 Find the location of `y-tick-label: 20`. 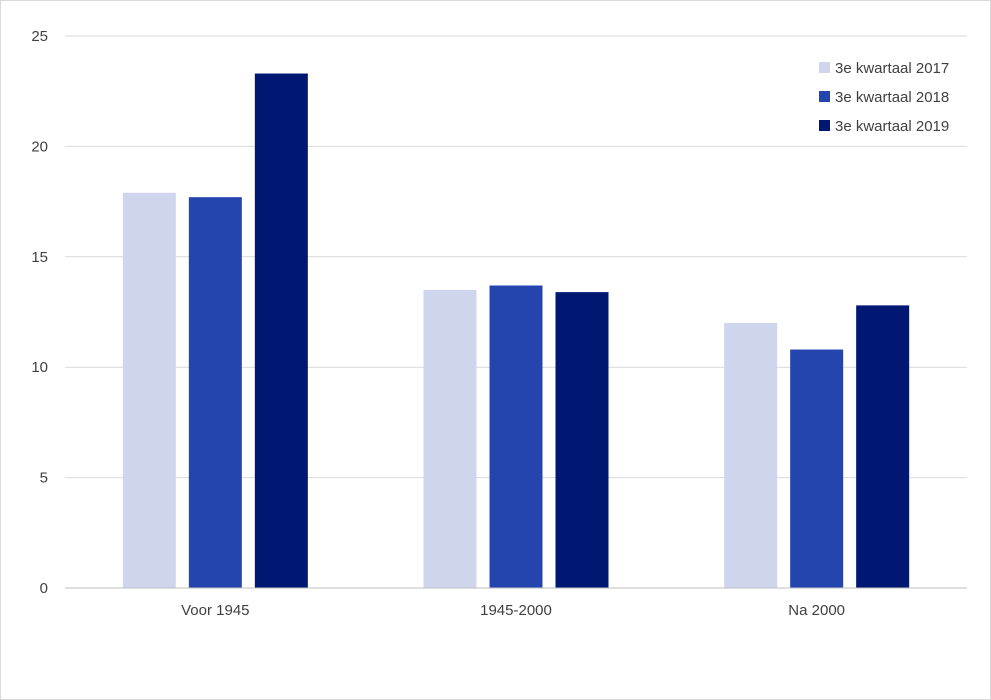

y-tick-label: 20 is located at coordinates (39, 146).